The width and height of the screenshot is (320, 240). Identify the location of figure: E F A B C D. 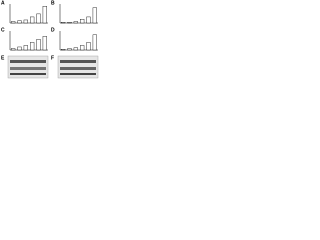
(50, 39).